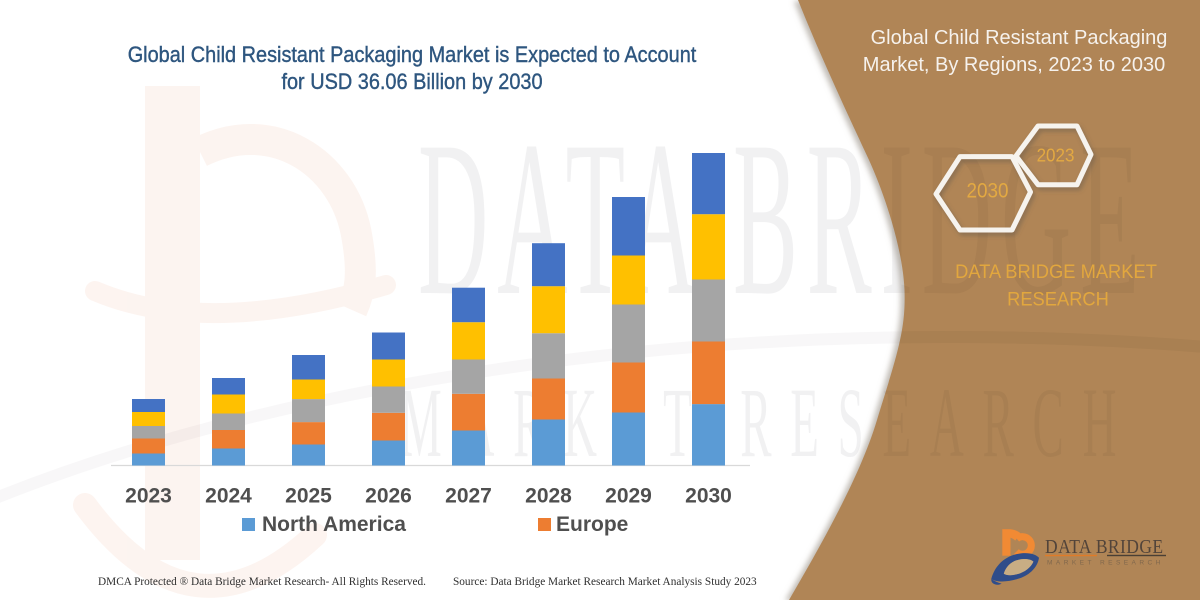 Image resolution: width=1200 pixels, height=605 pixels. What do you see at coordinates (1056, 273) in the screenshot?
I see `svg-text: DATA BRIDGE MARKET` at bounding box center [1056, 273].